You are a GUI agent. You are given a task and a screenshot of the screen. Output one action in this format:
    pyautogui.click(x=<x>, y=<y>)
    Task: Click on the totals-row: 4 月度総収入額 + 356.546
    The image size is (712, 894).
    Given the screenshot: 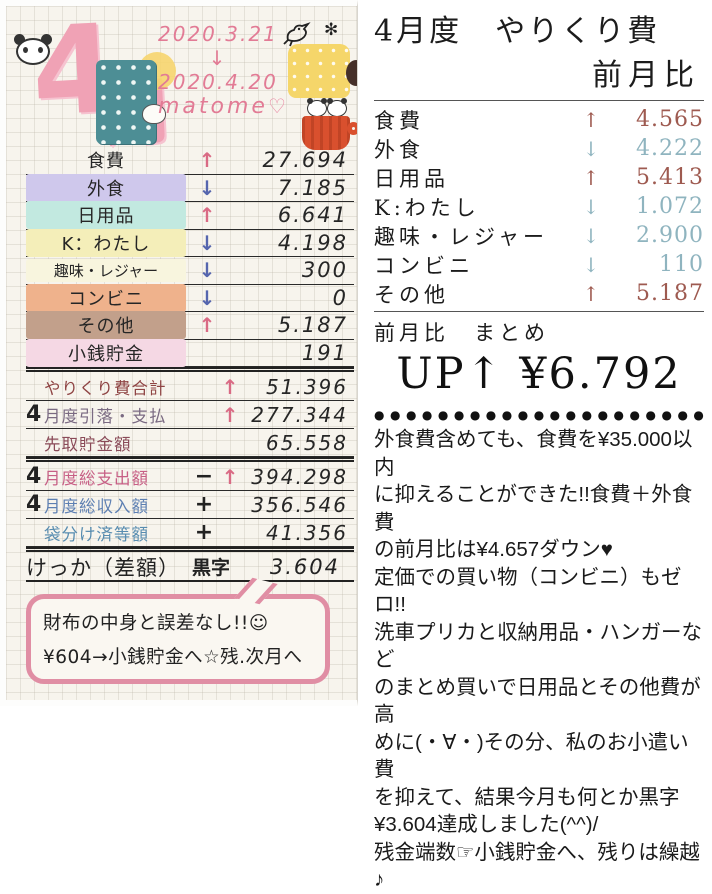 What is the action you would take?
    pyautogui.click(x=190, y=505)
    